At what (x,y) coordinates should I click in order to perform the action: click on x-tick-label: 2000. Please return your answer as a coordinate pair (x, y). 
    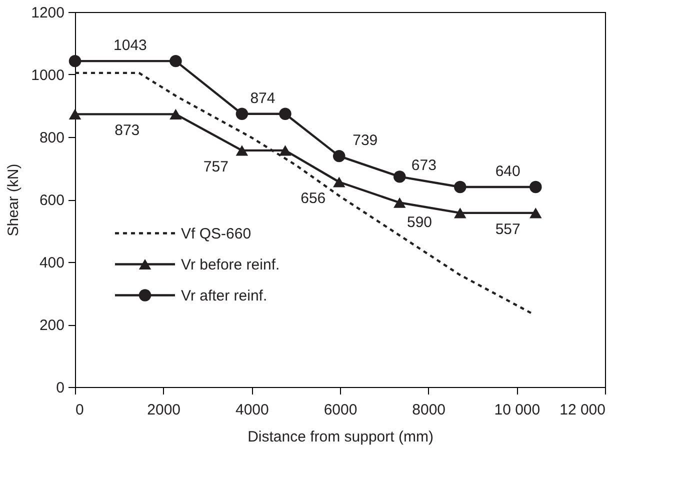
    Looking at the image, I should click on (164, 410).